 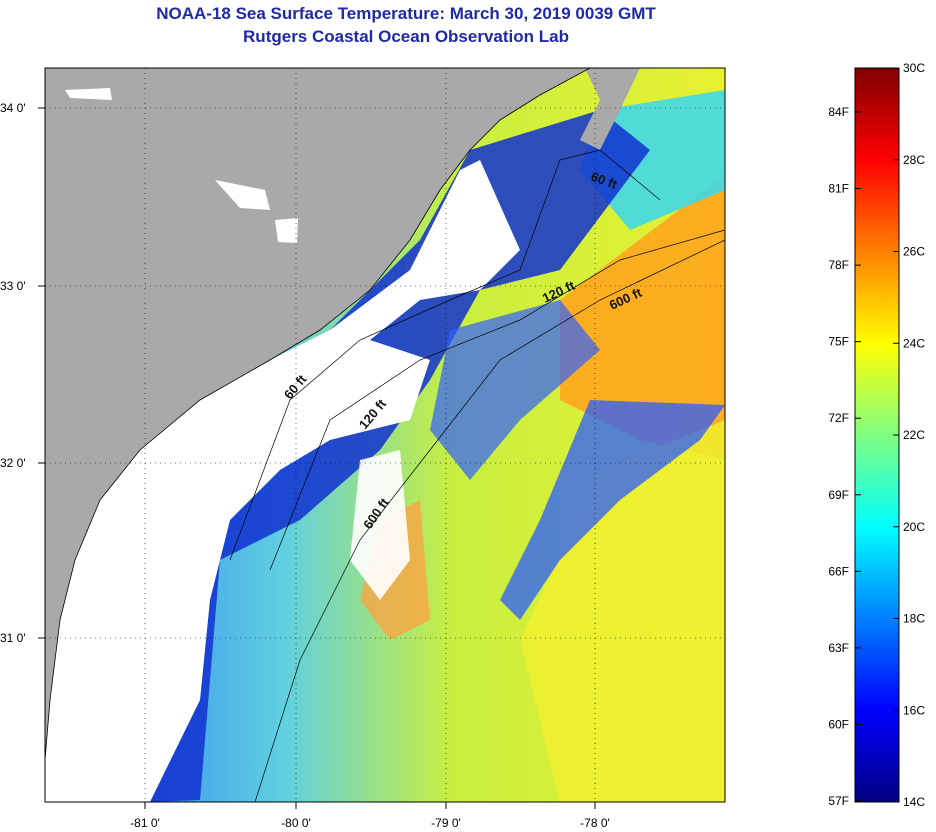 I want to click on celsius-label: 16C, so click(x=914, y=710).